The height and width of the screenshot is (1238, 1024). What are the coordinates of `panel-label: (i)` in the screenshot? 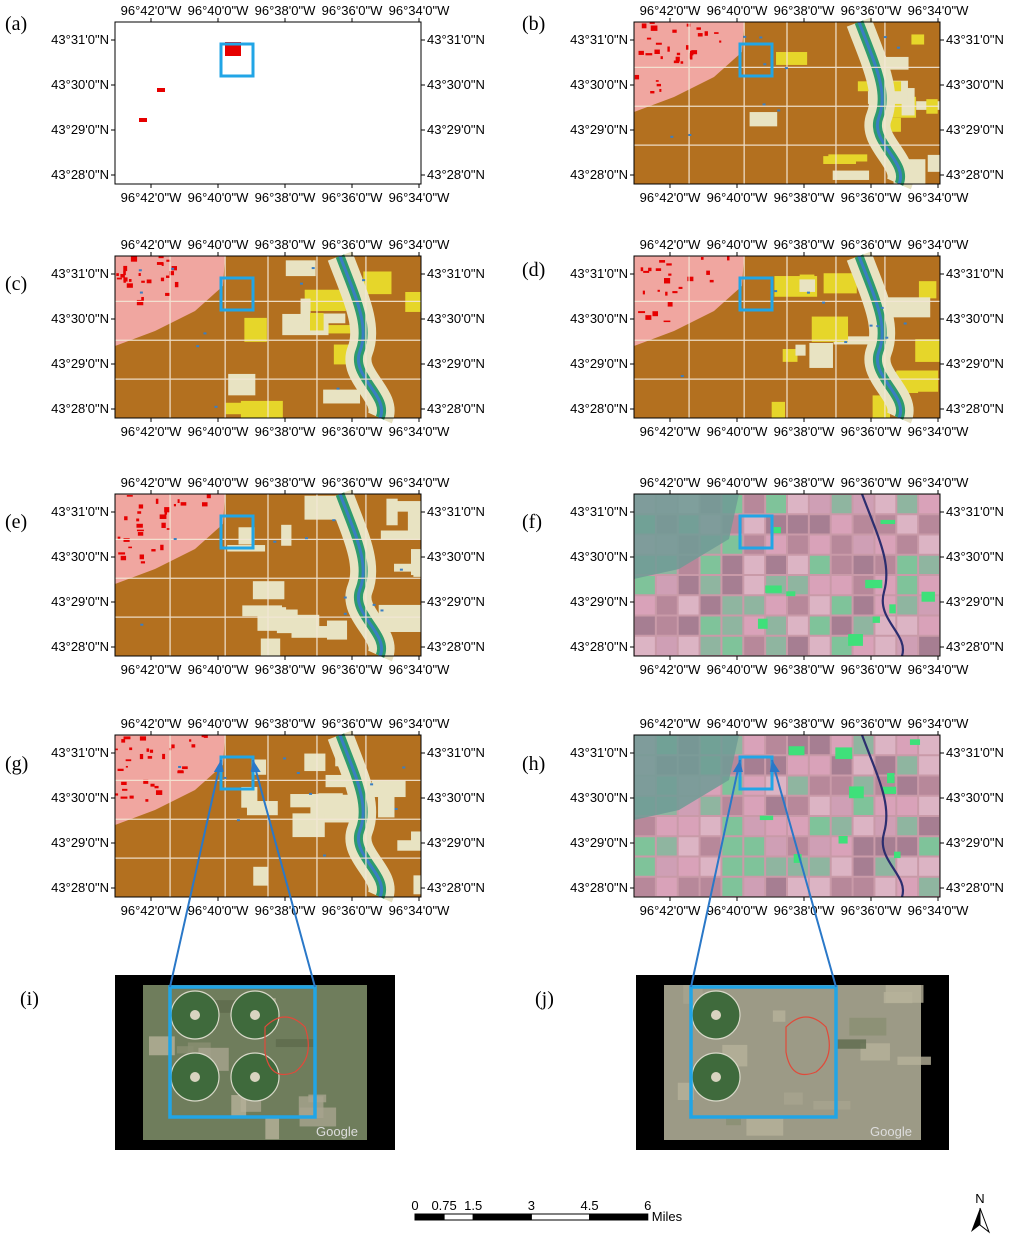 It's located at (29, 999).